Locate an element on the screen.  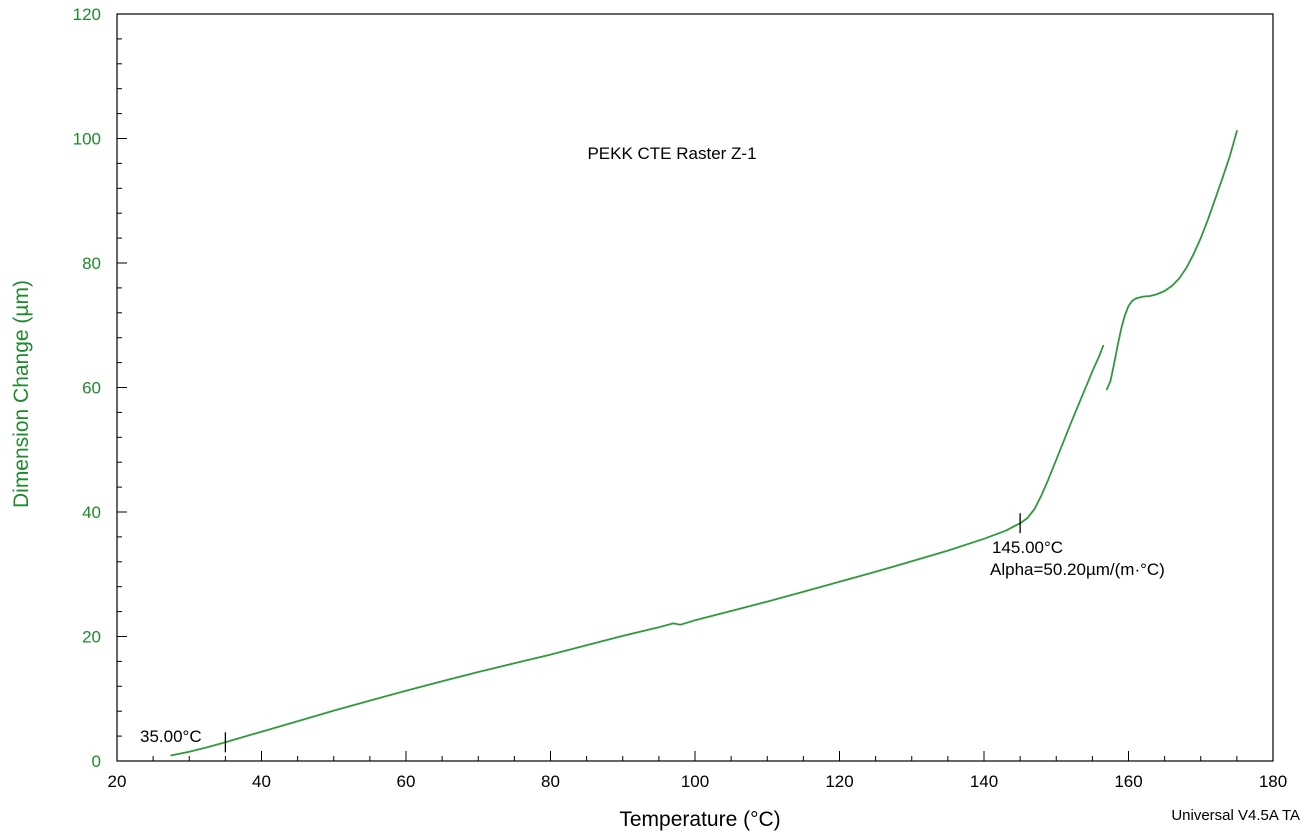
y-tick-label: 120 is located at coordinates (87, 14).